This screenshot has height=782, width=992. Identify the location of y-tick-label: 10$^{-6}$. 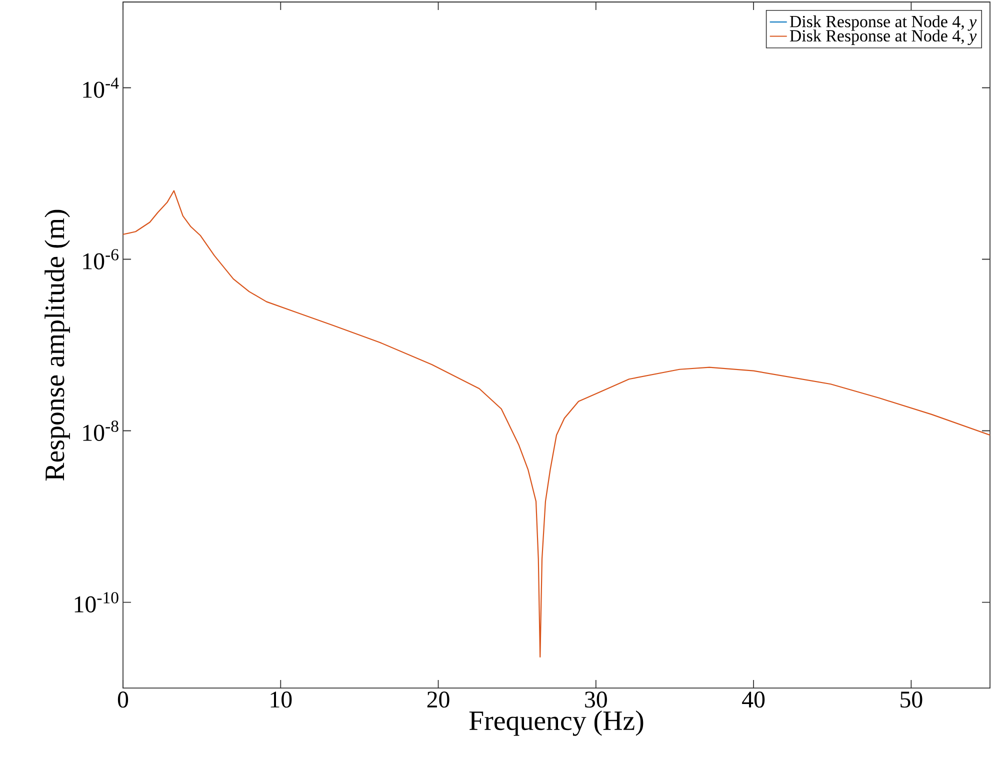
(100, 259).